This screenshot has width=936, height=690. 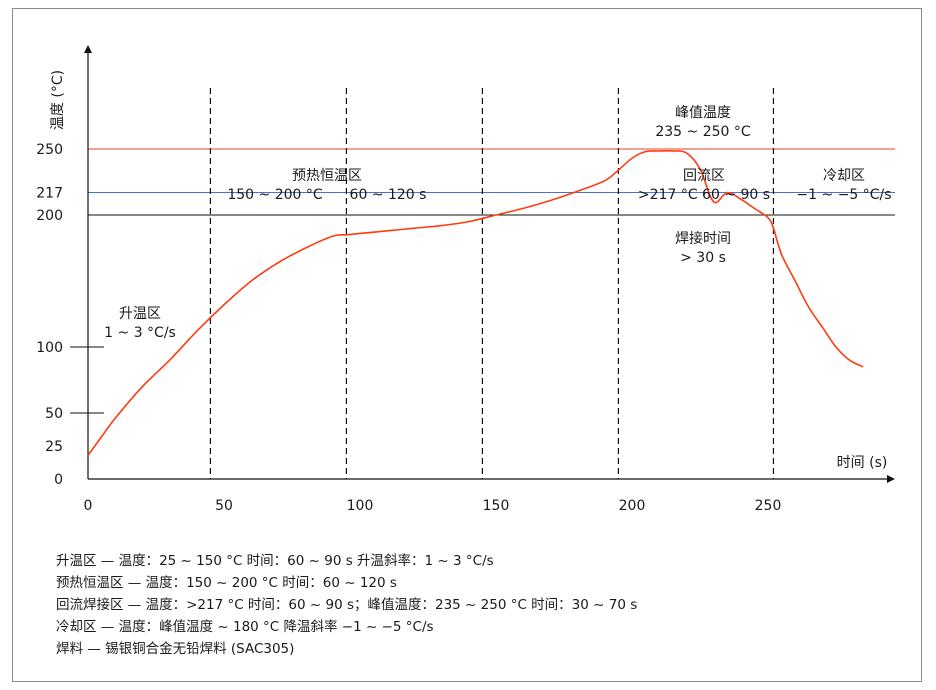 I want to click on y-axis-label: 温度 (°C), so click(x=58, y=100).